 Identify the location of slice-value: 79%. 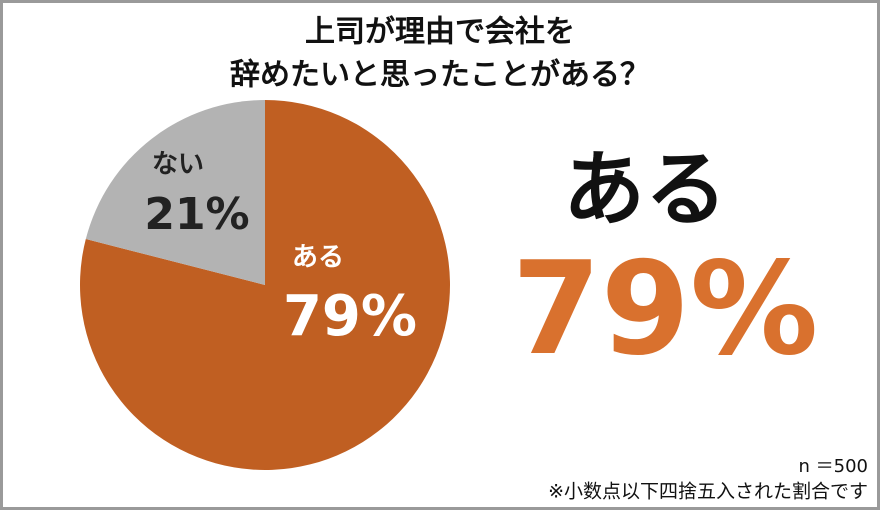
(350, 316).